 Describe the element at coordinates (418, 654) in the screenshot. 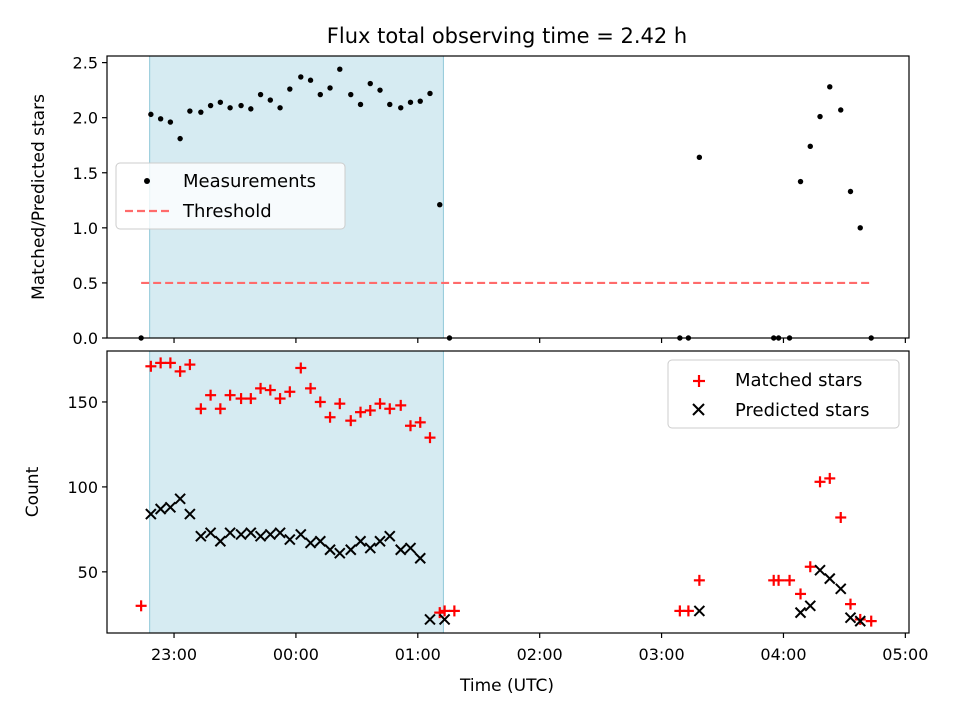

I see `x-tick-label: 01:00` at that location.